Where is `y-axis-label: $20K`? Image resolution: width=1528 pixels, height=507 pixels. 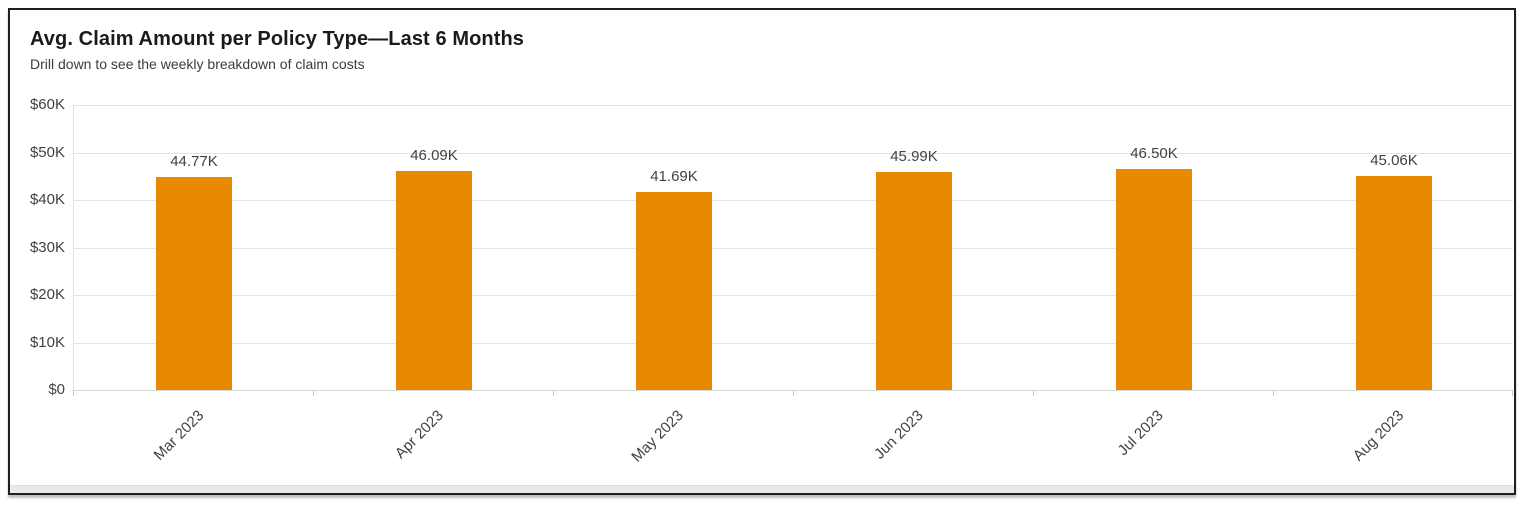 y-axis-label: $20K is located at coordinates (47, 294).